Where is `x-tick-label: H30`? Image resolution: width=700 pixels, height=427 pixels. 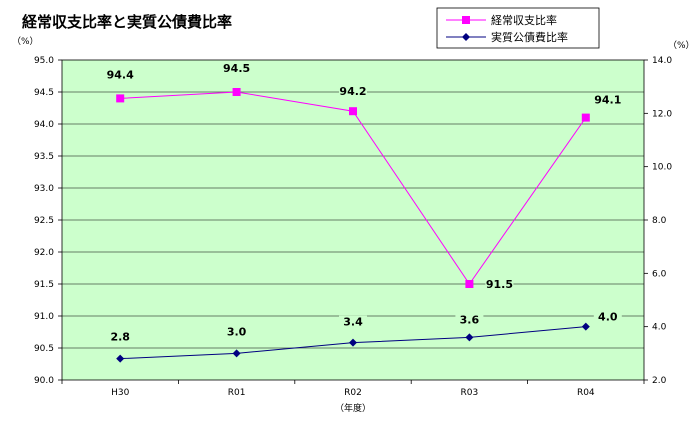 x-tick-label: H30 is located at coordinates (120, 393).